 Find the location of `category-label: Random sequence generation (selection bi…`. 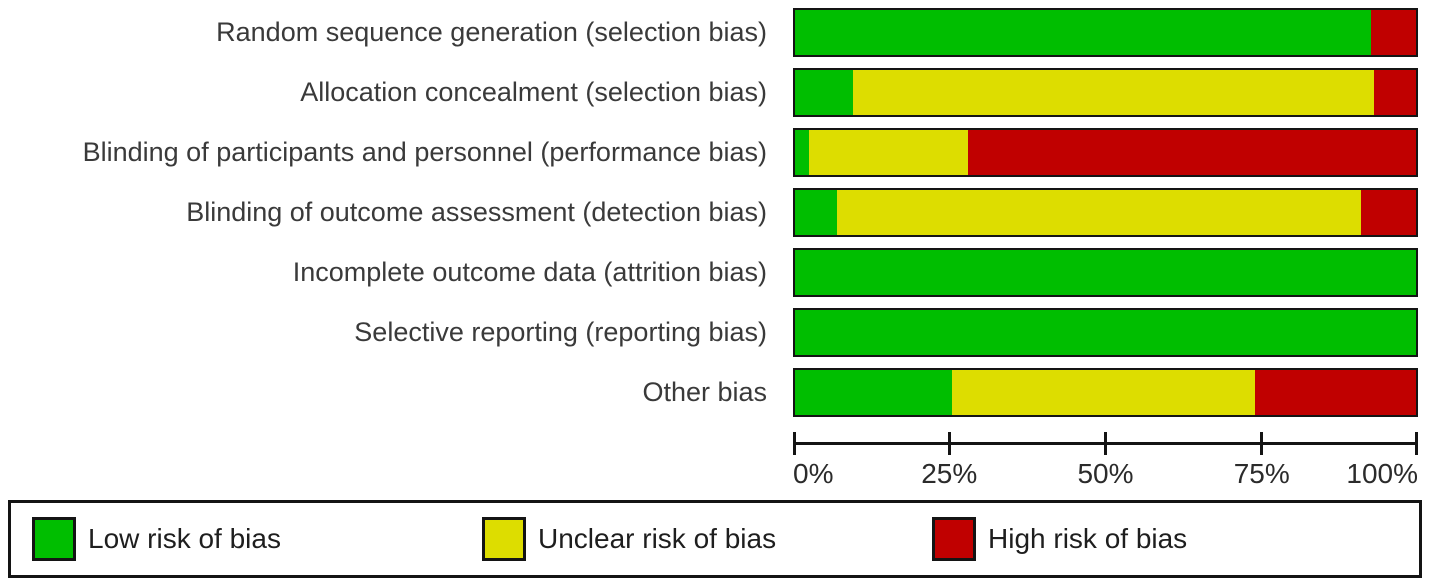

category-label: Random sequence generation (selection bi… is located at coordinates (491, 32).